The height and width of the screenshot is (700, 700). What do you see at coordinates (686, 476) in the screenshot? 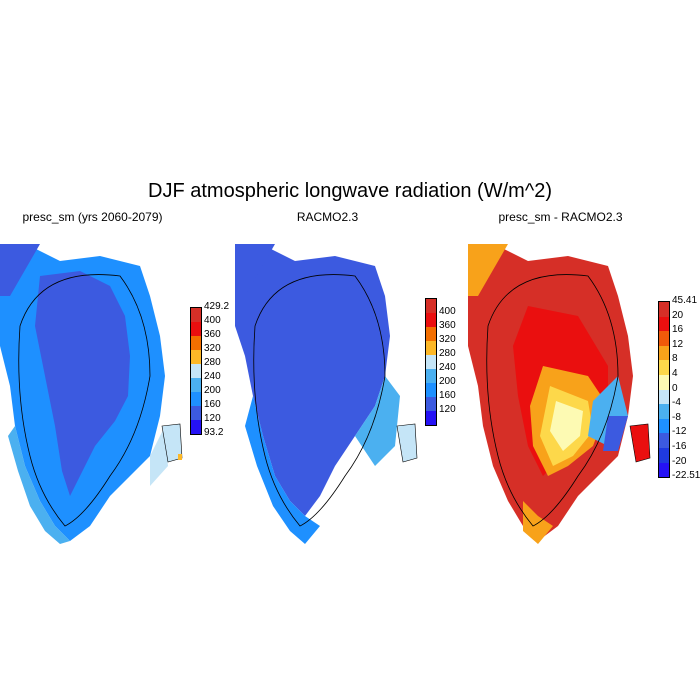
I see `colorbar-label: -22.51` at bounding box center [686, 476].